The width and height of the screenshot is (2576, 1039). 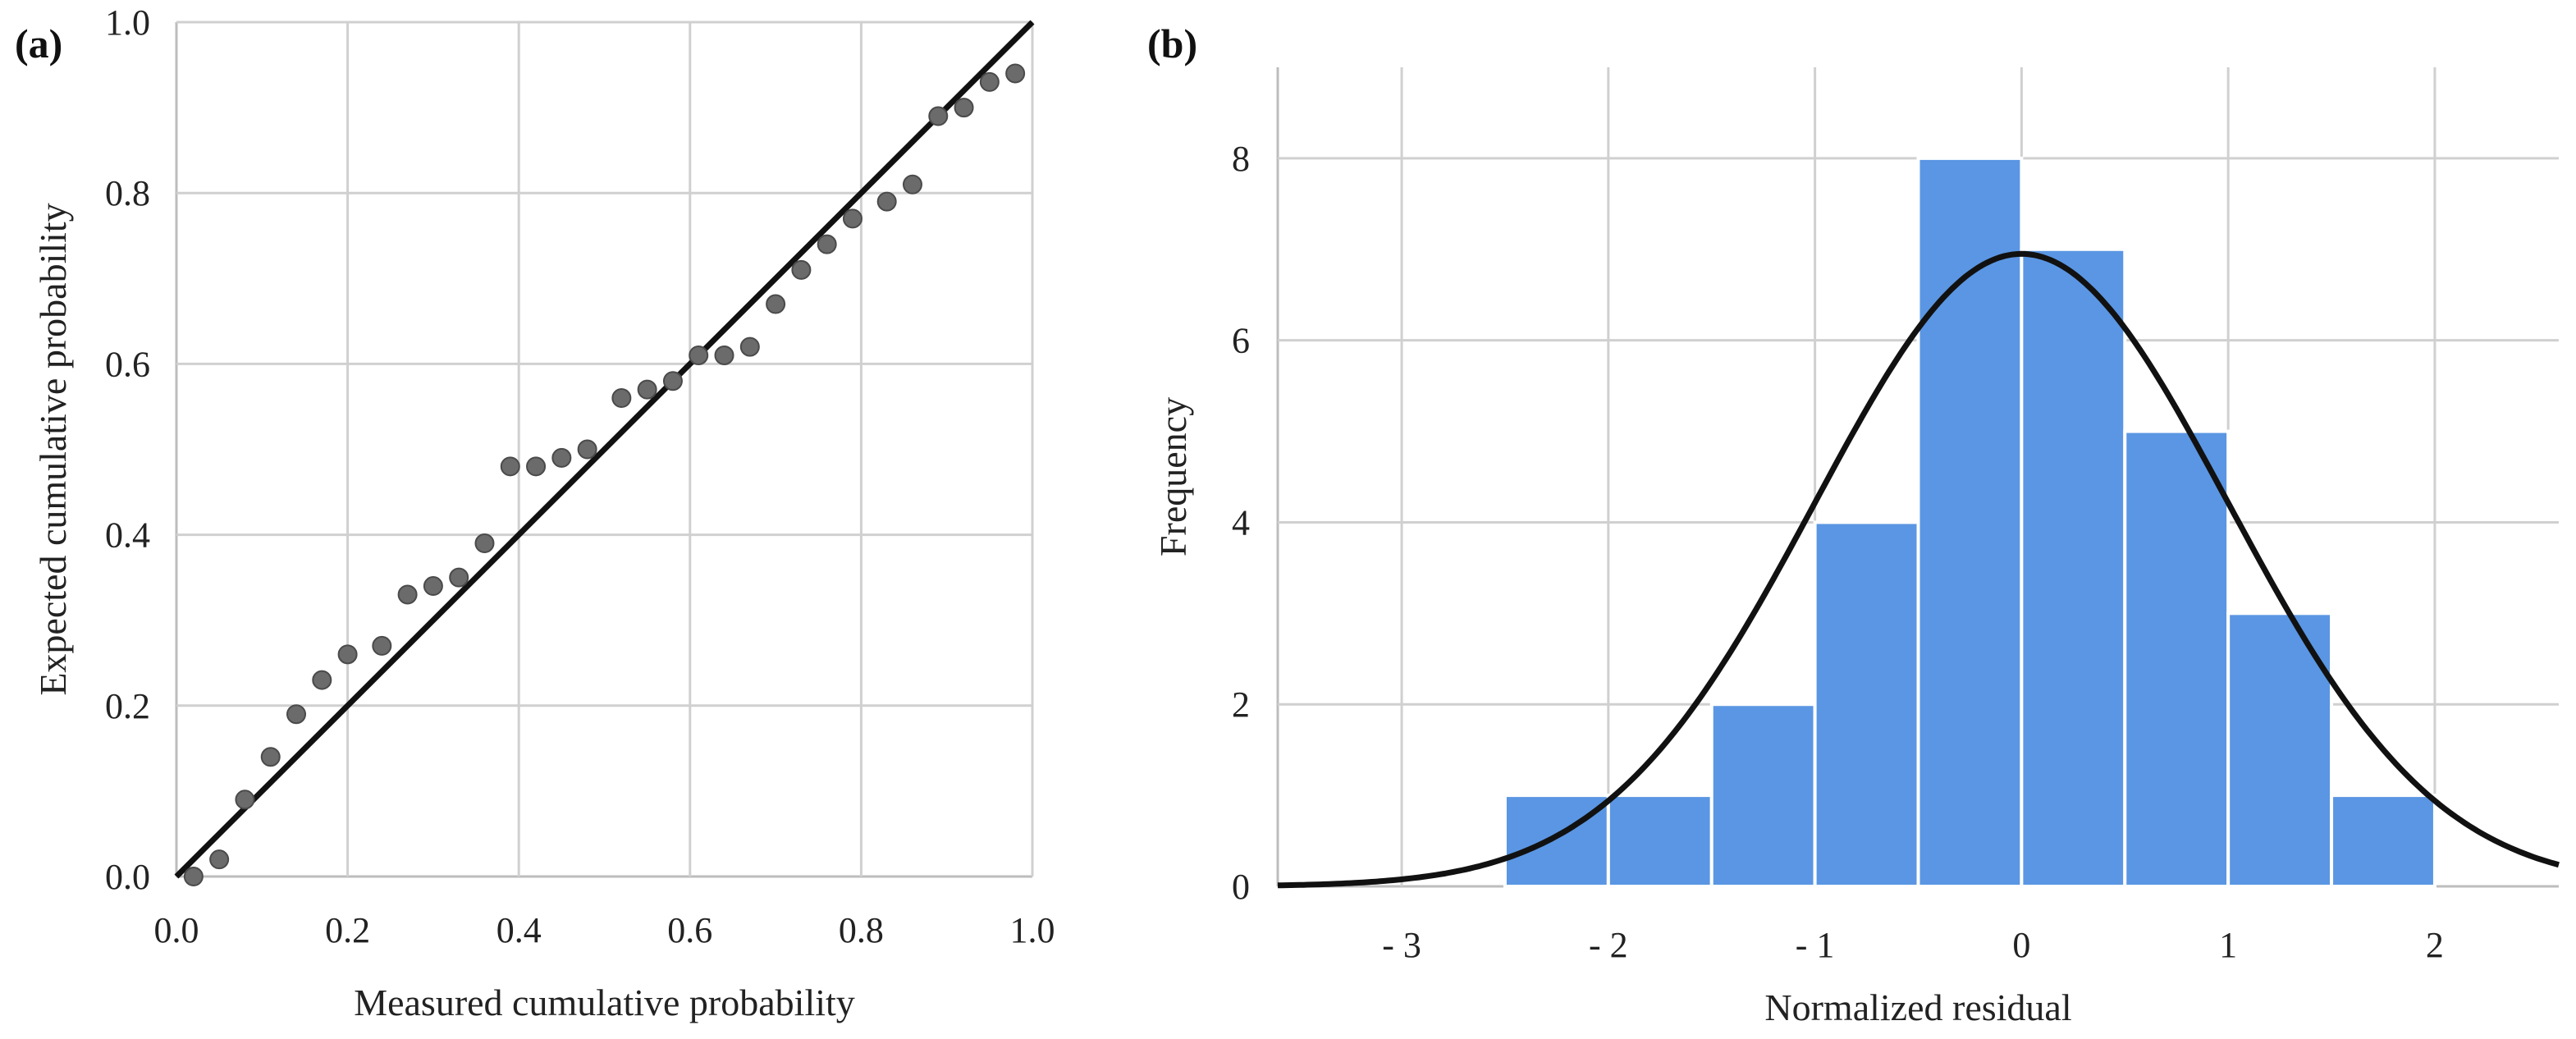 I want to click on qq-x-tick-labels: 0.0 0.2 0.4 0.6 0.8 1.0, so click(x=604, y=930).